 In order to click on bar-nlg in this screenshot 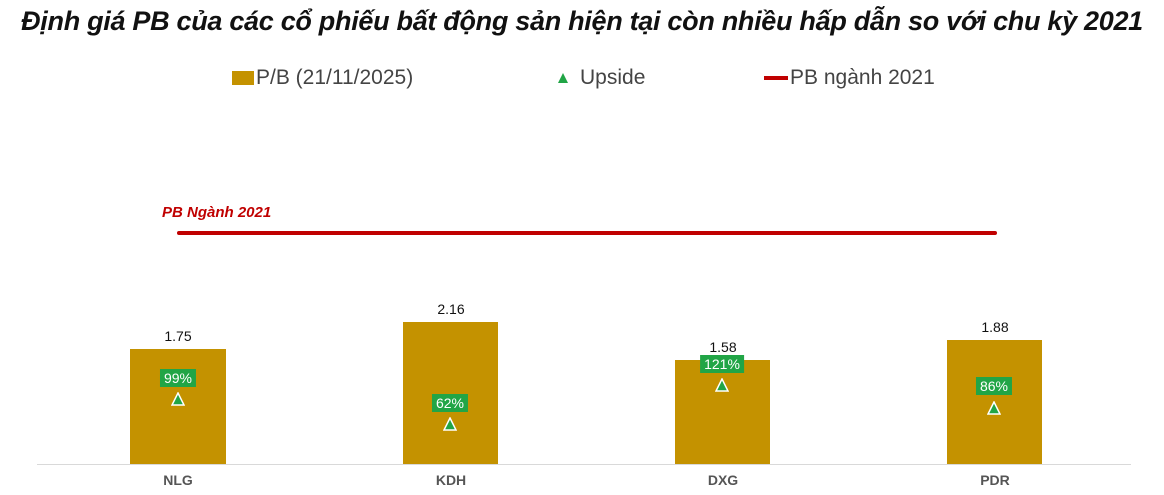, I will do `click(178, 406)`.